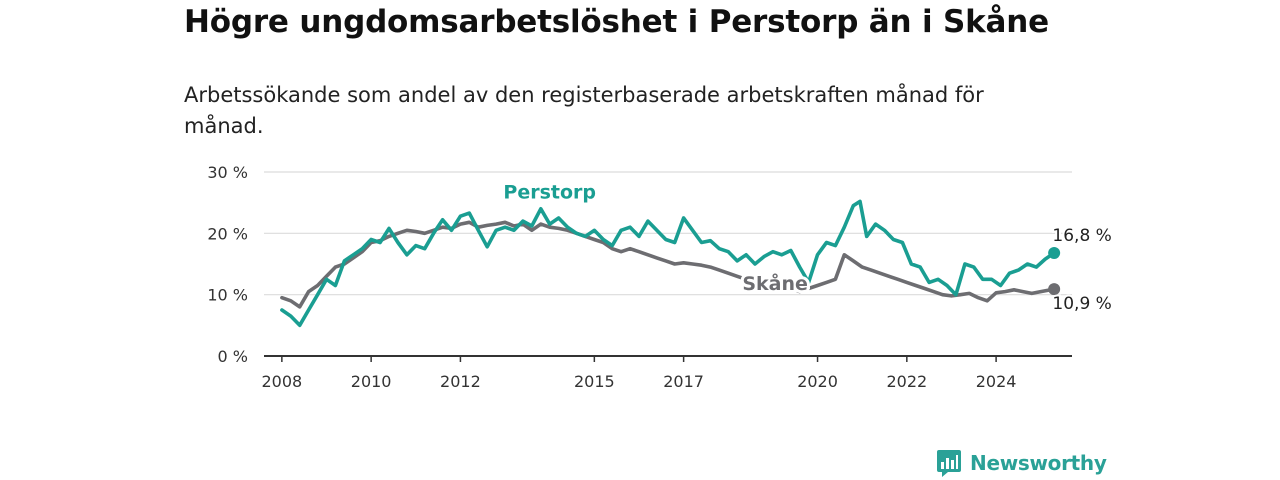 The height and width of the screenshot is (480, 1280). What do you see at coordinates (371, 381) in the screenshot?
I see `x-tick-label: 2010` at bounding box center [371, 381].